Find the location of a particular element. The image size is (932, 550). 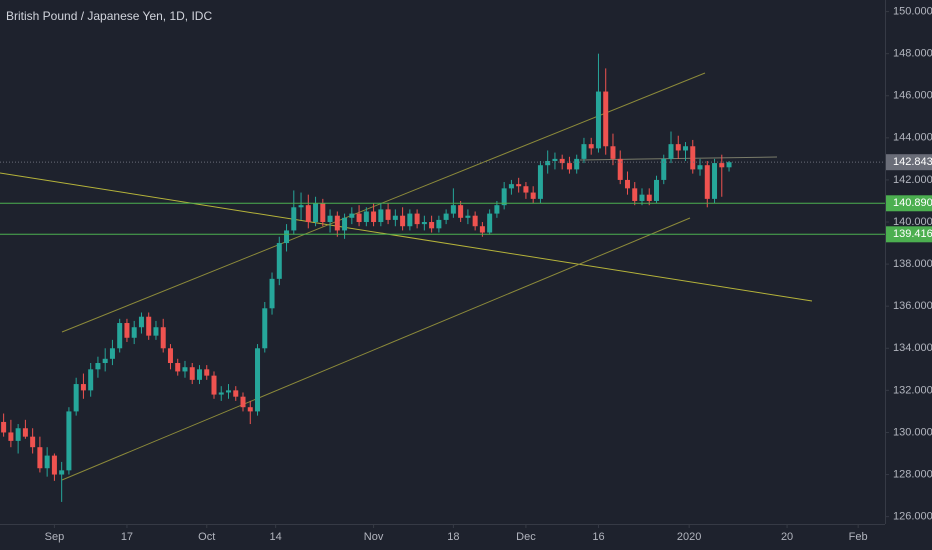

x-tick-label: 16 is located at coordinates (598, 537).